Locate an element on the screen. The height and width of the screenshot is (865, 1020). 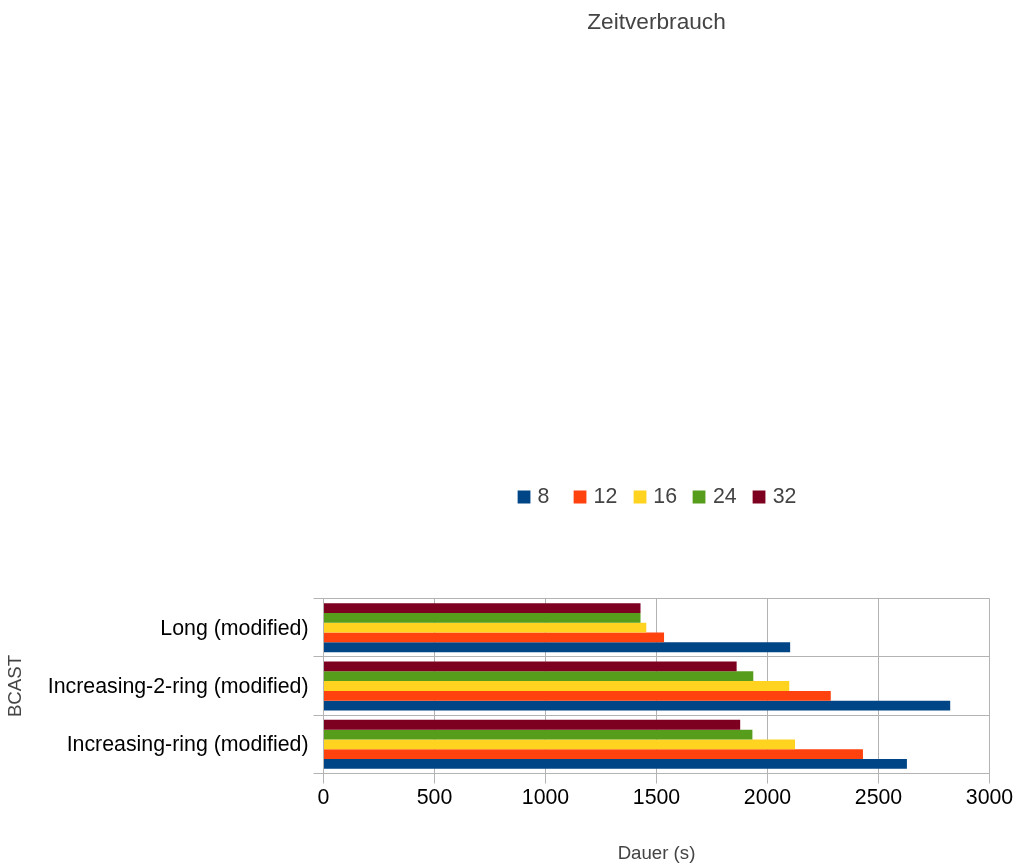
x-tick-label: 3000 is located at coordinates (989, 796).